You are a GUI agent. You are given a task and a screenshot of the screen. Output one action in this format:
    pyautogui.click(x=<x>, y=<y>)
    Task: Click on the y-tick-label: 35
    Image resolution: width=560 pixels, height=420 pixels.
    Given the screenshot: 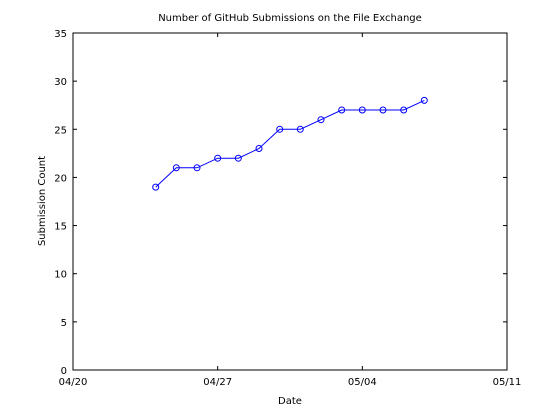 What is the action you would take?
    pyautogui.click(x=60, y=34)
    